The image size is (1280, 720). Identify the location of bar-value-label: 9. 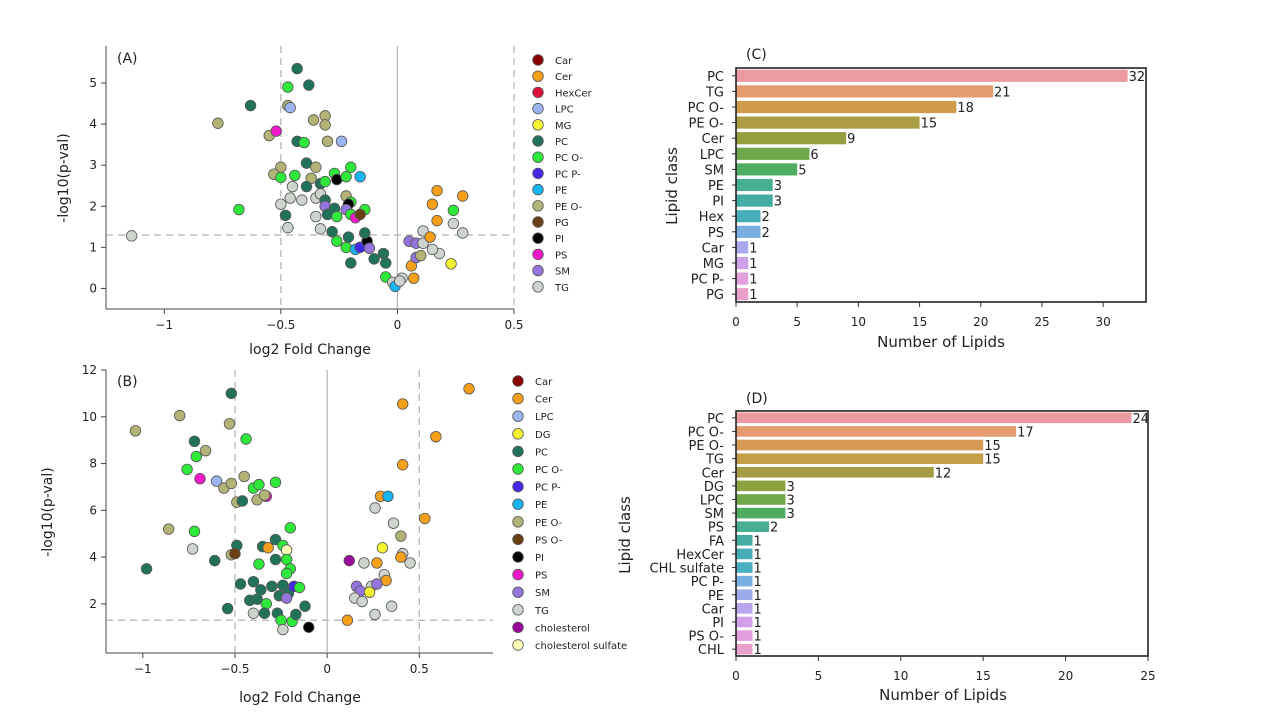
(851, 139).